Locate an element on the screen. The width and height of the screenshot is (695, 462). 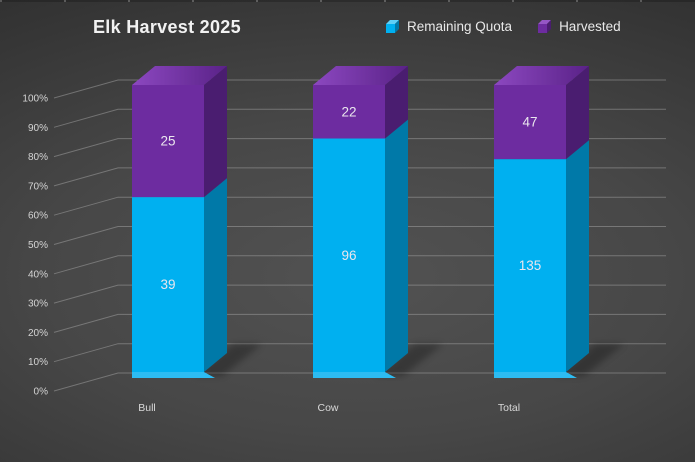
bar-side-remaining-total is located at coordinates (577, 256).